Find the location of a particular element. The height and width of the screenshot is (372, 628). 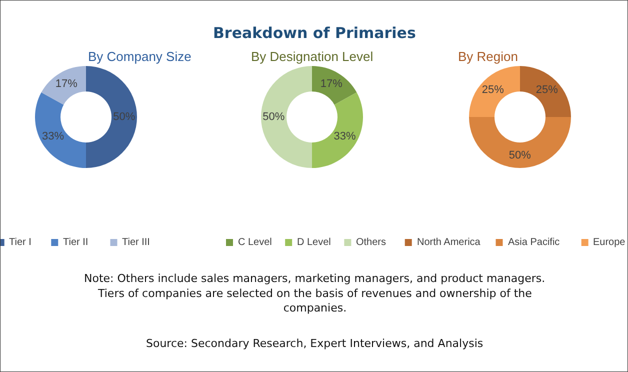

legend-label: North America is located at coordinates (449, 242).